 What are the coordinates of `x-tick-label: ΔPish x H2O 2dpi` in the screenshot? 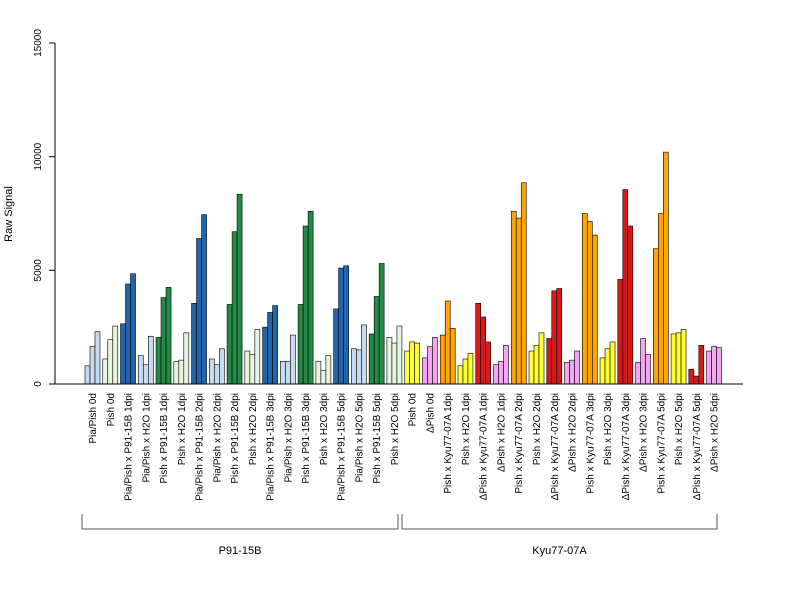 It's located at (573, 432).